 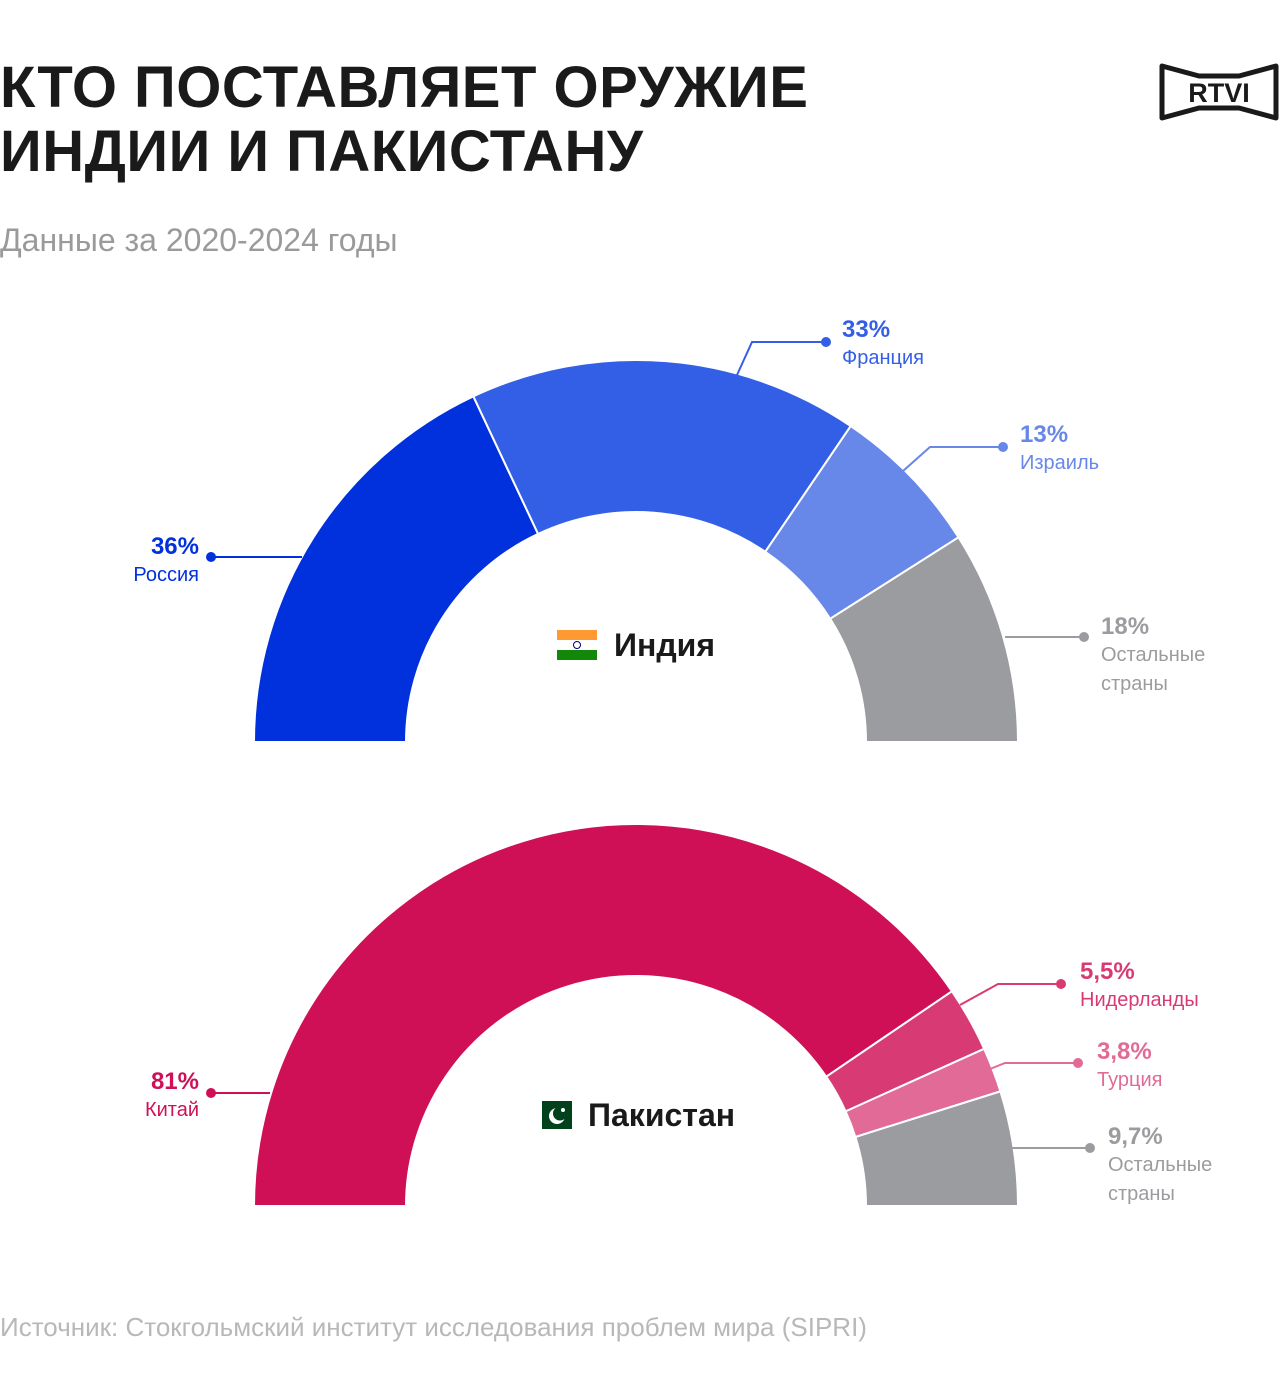 I want to click on slice-value-label: 3,8%, so click(x=1124, y=1051).